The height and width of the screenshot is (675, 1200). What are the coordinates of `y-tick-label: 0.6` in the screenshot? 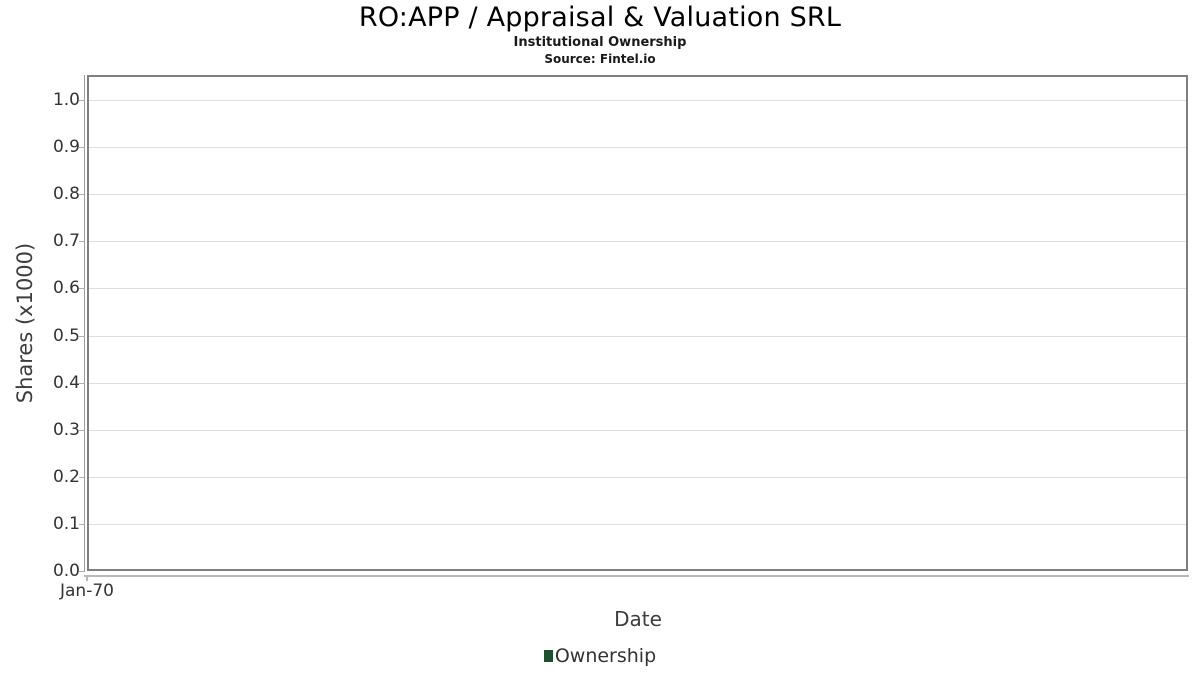 It's located at (66, 288).